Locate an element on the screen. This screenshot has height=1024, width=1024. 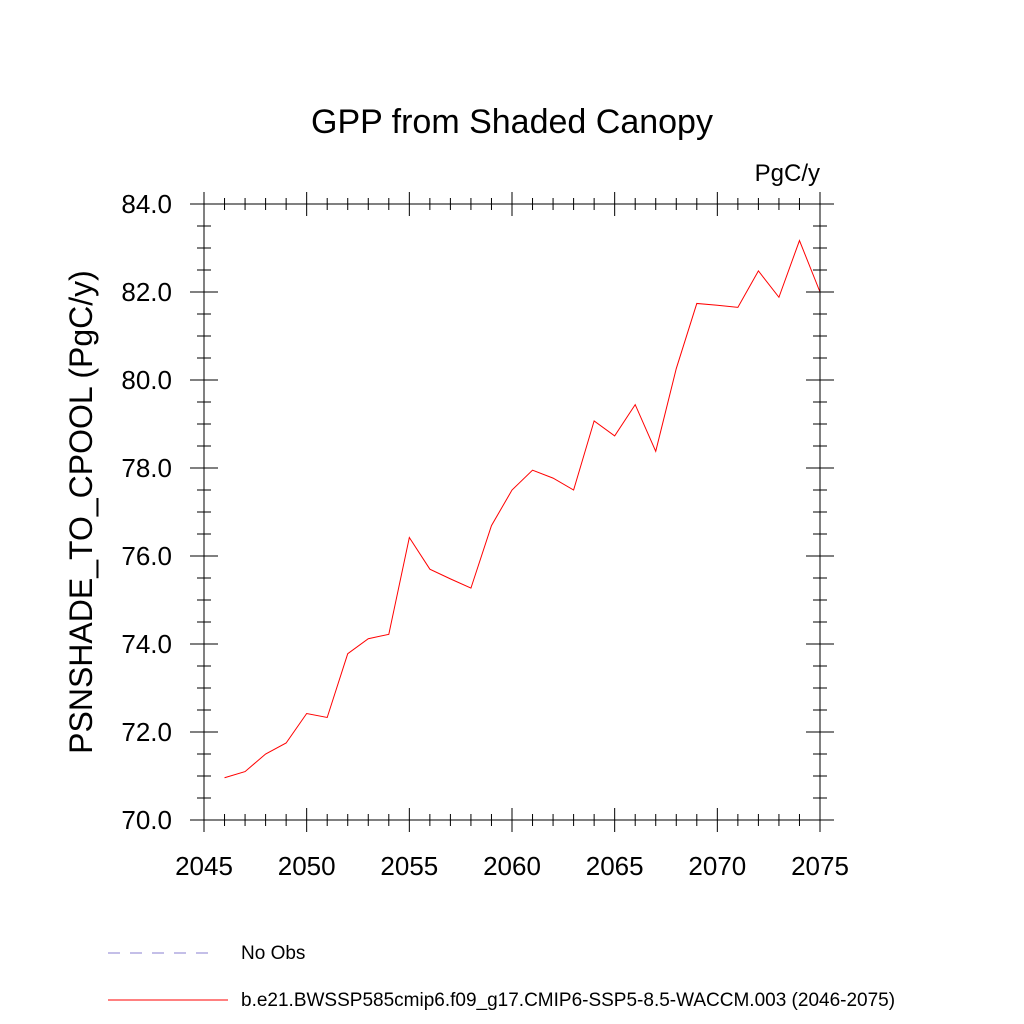
x-tick-labels: 2045 2050 2055 2060 2065 2070 2075 is located at coordinates (512, 866).